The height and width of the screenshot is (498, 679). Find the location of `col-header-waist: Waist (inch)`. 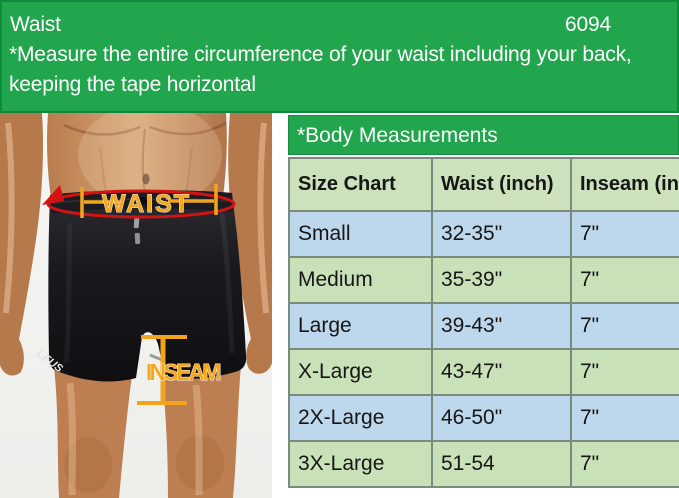

col-header-waist: Waist (inch) is located at coordinates (501, 184).